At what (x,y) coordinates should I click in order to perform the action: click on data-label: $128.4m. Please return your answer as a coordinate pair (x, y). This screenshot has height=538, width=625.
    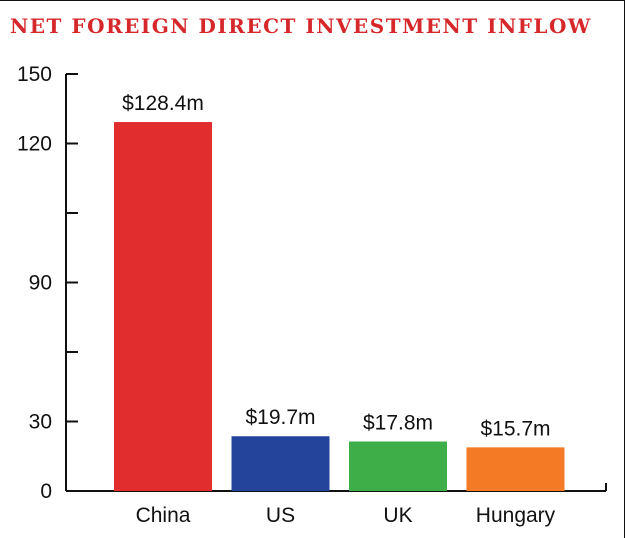
    Looking at the image, I should click on (163, 103).